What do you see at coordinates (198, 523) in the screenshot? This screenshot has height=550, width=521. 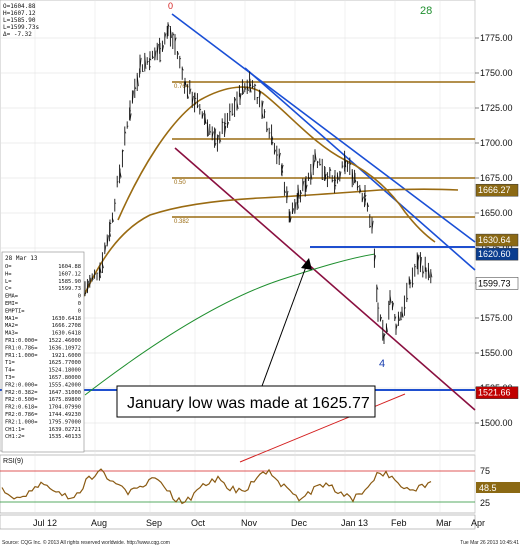 I see `time-axis-label: Oct` at bounding box center [198, 523].